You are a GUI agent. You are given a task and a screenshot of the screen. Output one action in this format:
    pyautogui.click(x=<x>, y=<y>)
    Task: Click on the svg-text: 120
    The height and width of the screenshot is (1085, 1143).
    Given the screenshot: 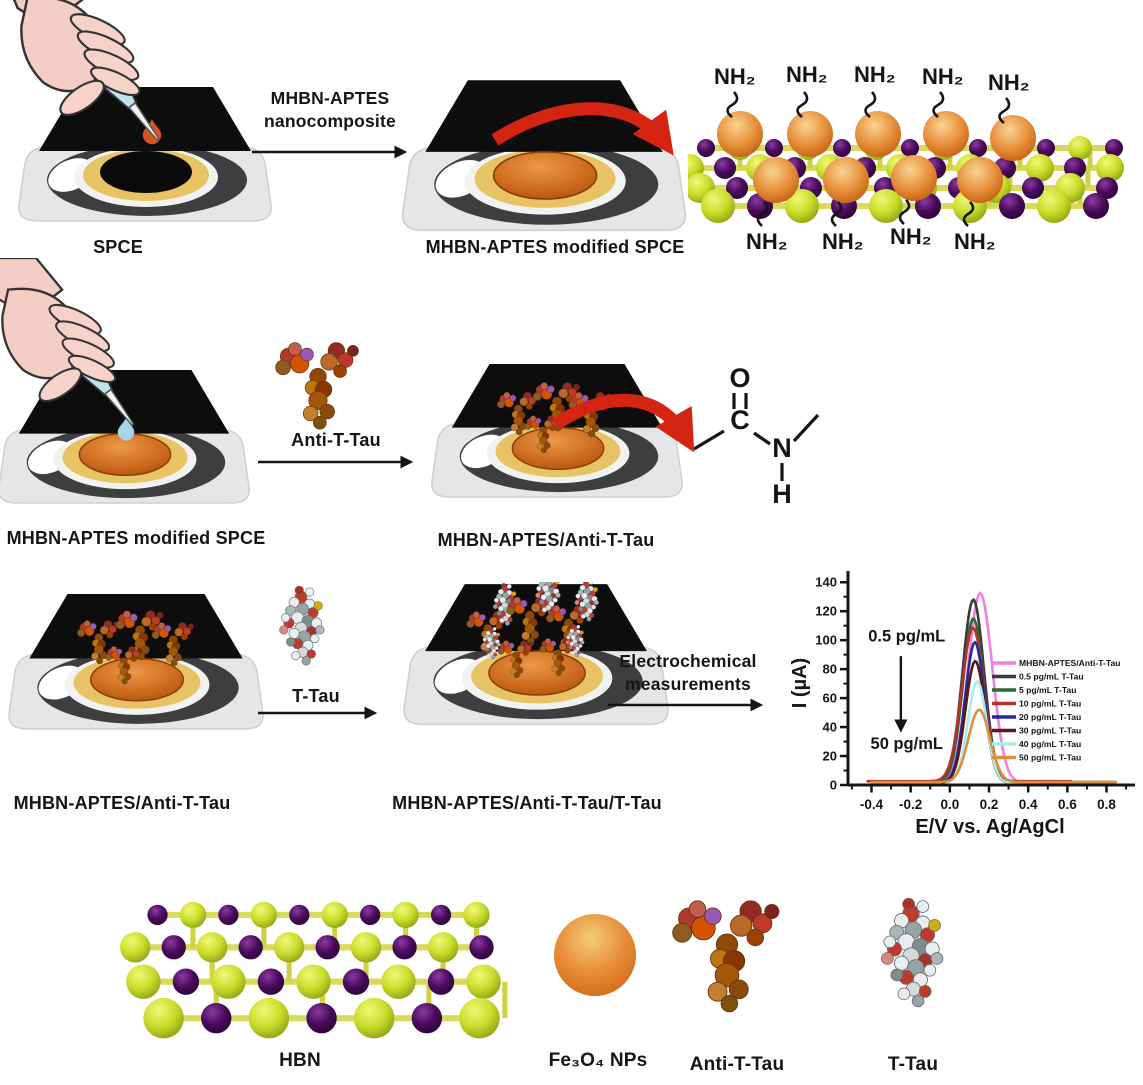 What is the action you would take?
    pyautogui.click(x=826, y=611)
    